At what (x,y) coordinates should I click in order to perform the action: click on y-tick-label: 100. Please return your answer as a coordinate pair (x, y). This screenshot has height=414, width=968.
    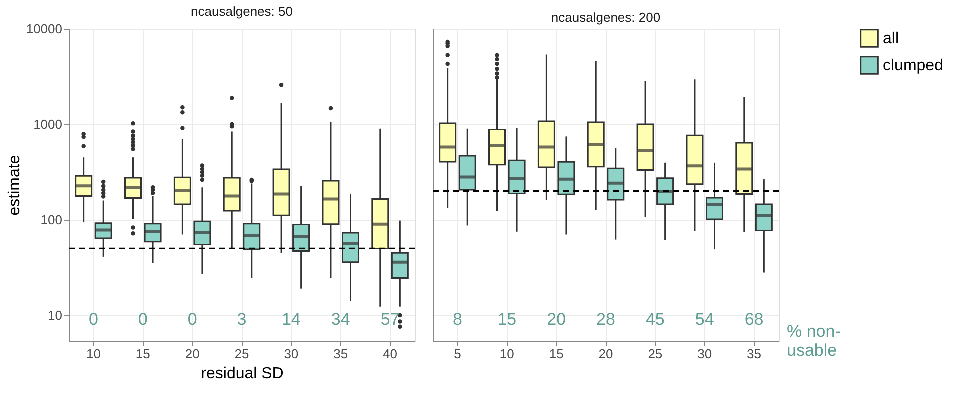
    Looking at the image, I should click on (51, 220).